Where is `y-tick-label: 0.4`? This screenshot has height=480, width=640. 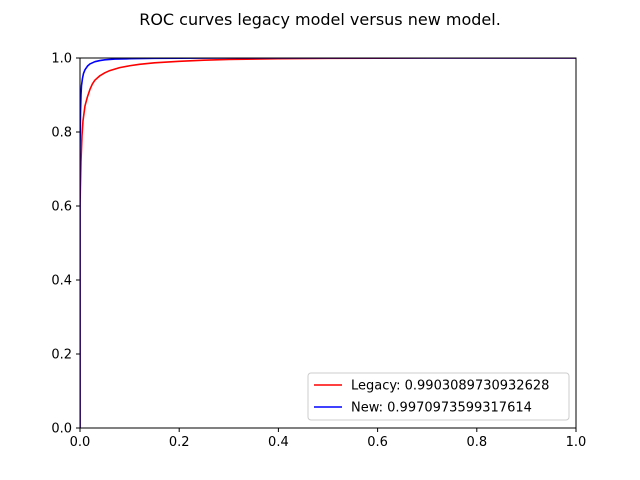 y-tick-label: 0.4 is located at coordinates (61, 281).